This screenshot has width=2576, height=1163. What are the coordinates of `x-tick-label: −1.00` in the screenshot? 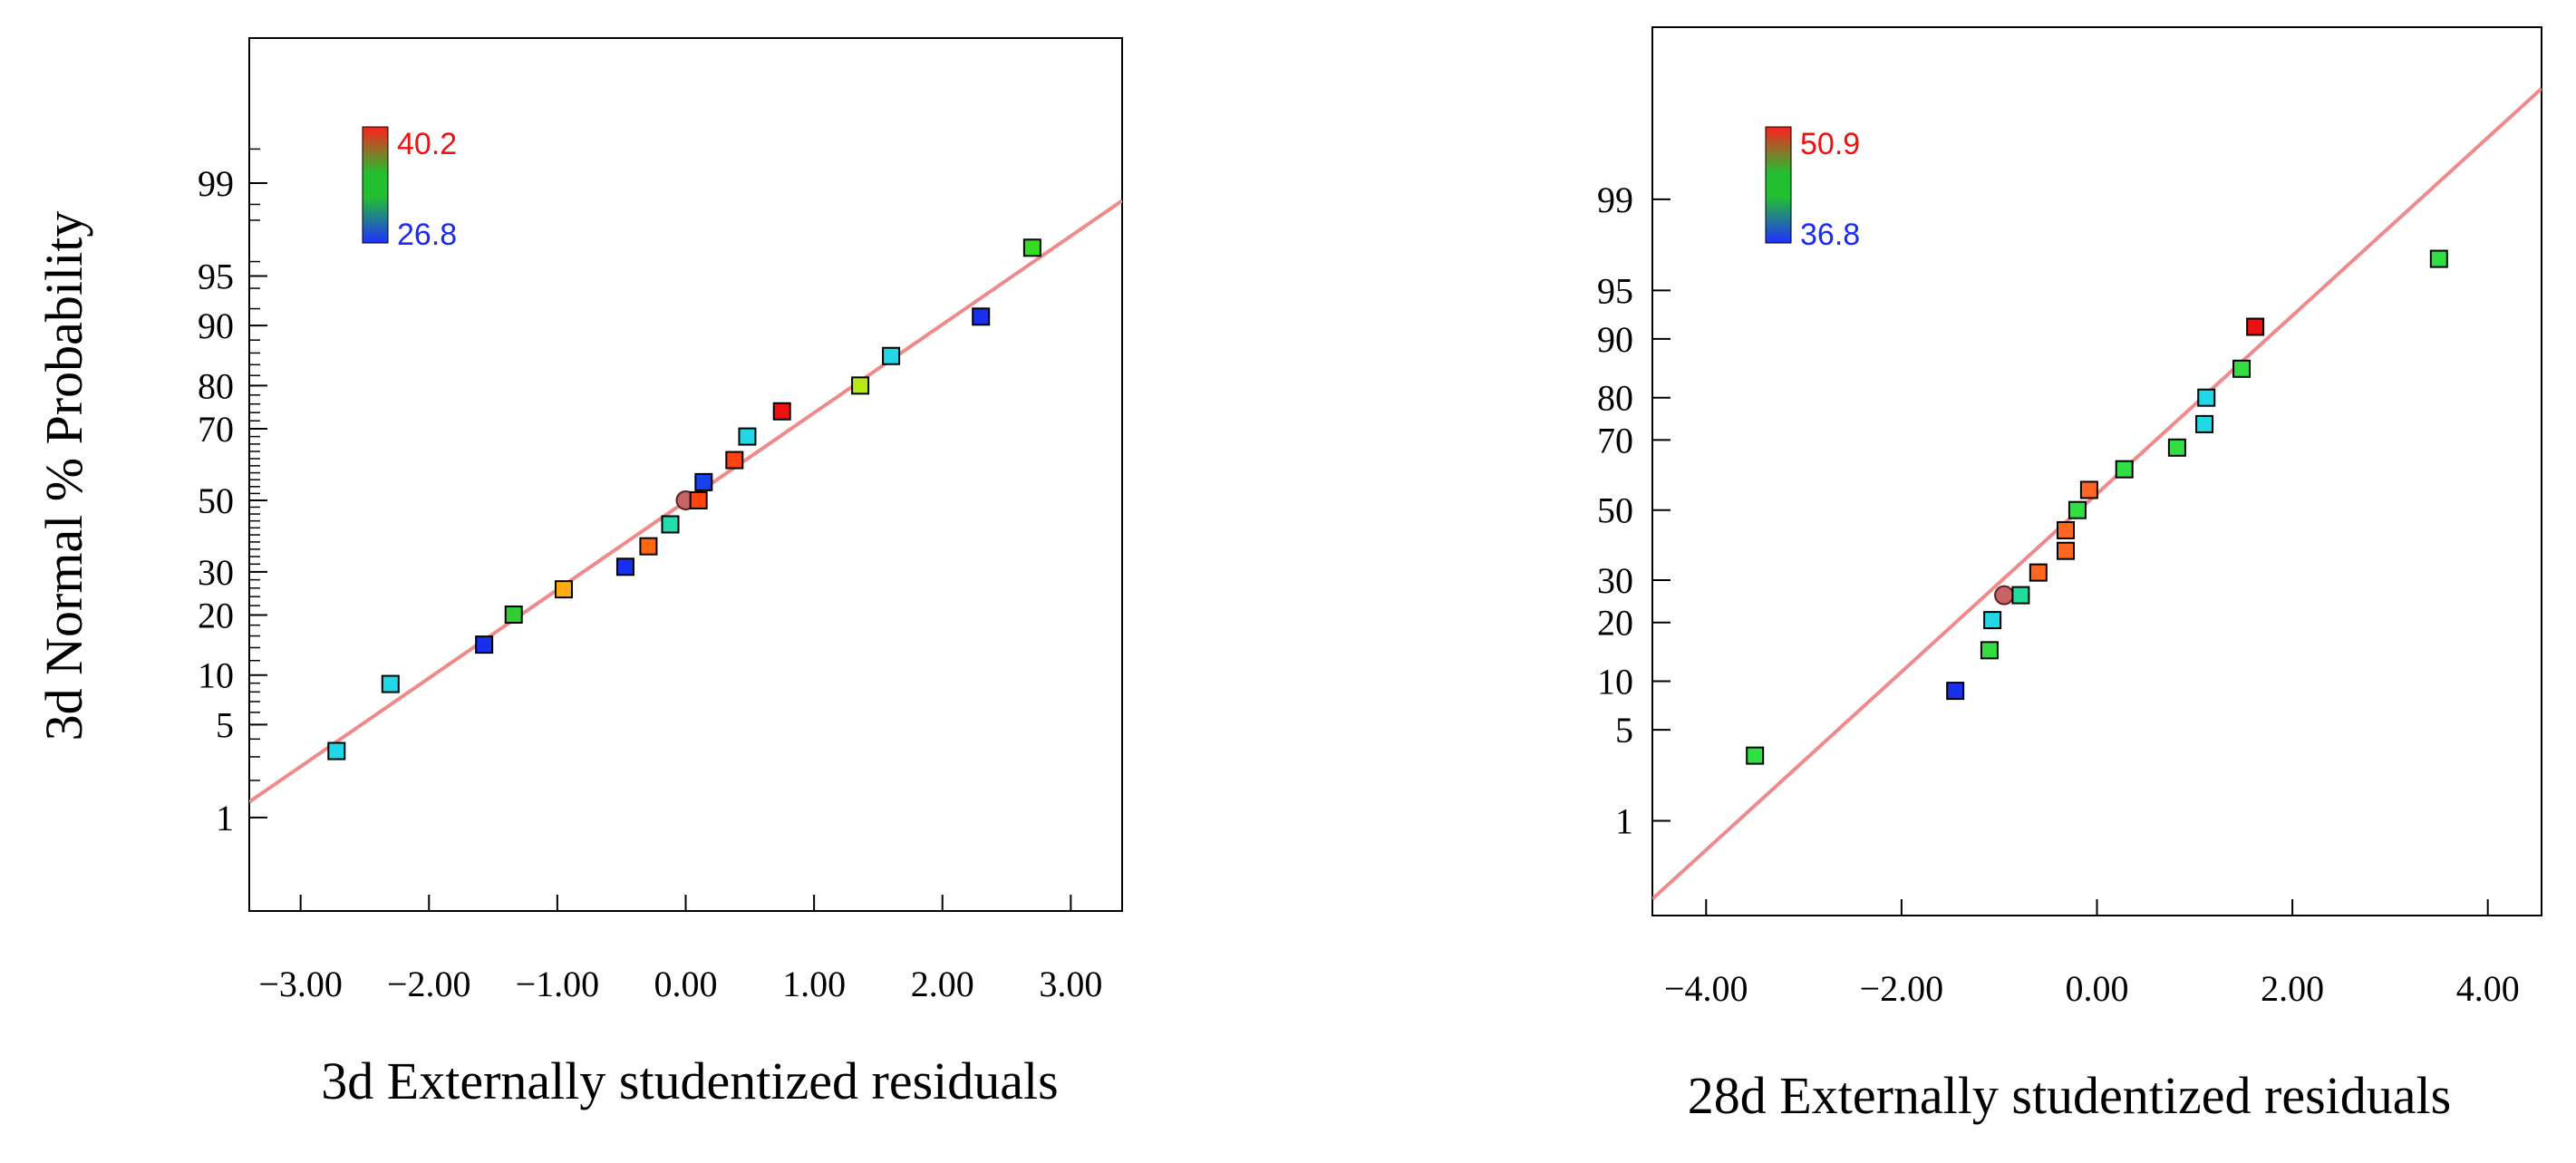 It's located at (558, 984).